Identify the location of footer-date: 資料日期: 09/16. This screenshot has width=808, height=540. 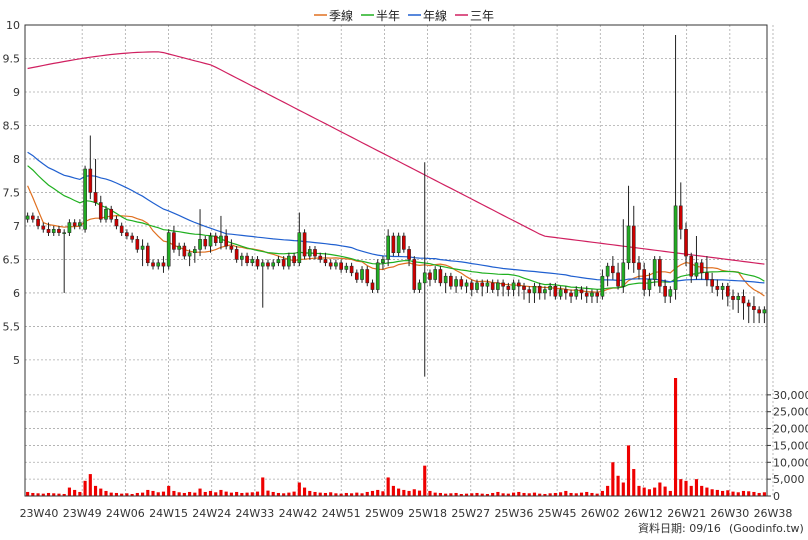
(679, 528).